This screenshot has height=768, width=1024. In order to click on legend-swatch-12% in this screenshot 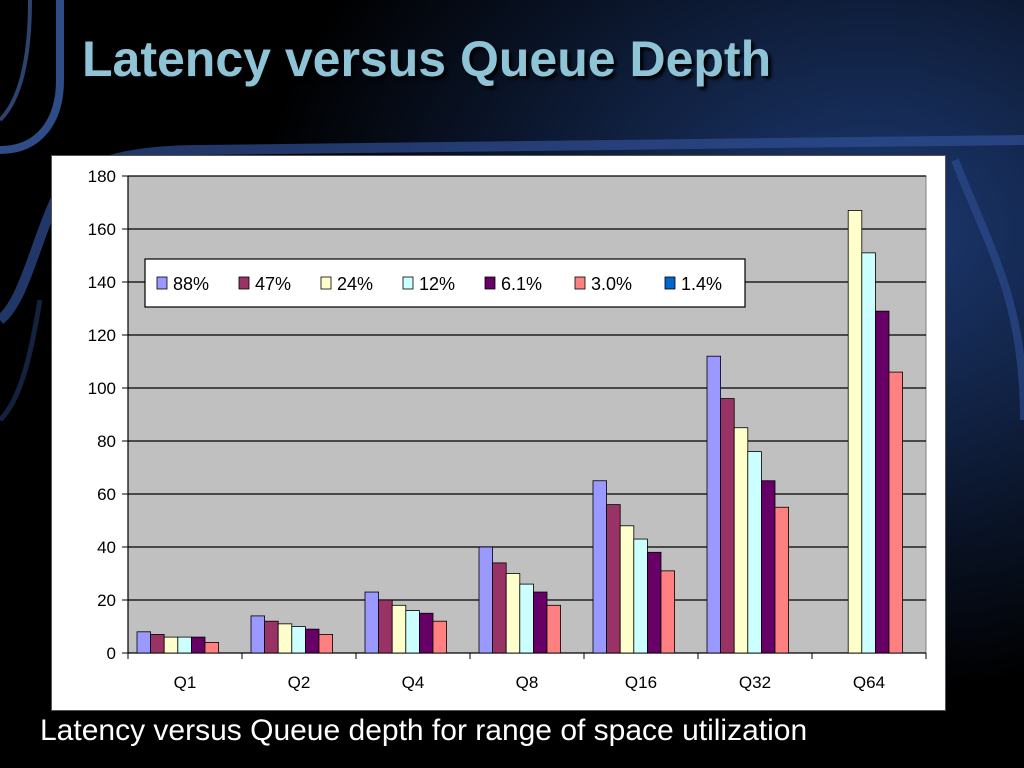, I will do `click(408, 283)`.